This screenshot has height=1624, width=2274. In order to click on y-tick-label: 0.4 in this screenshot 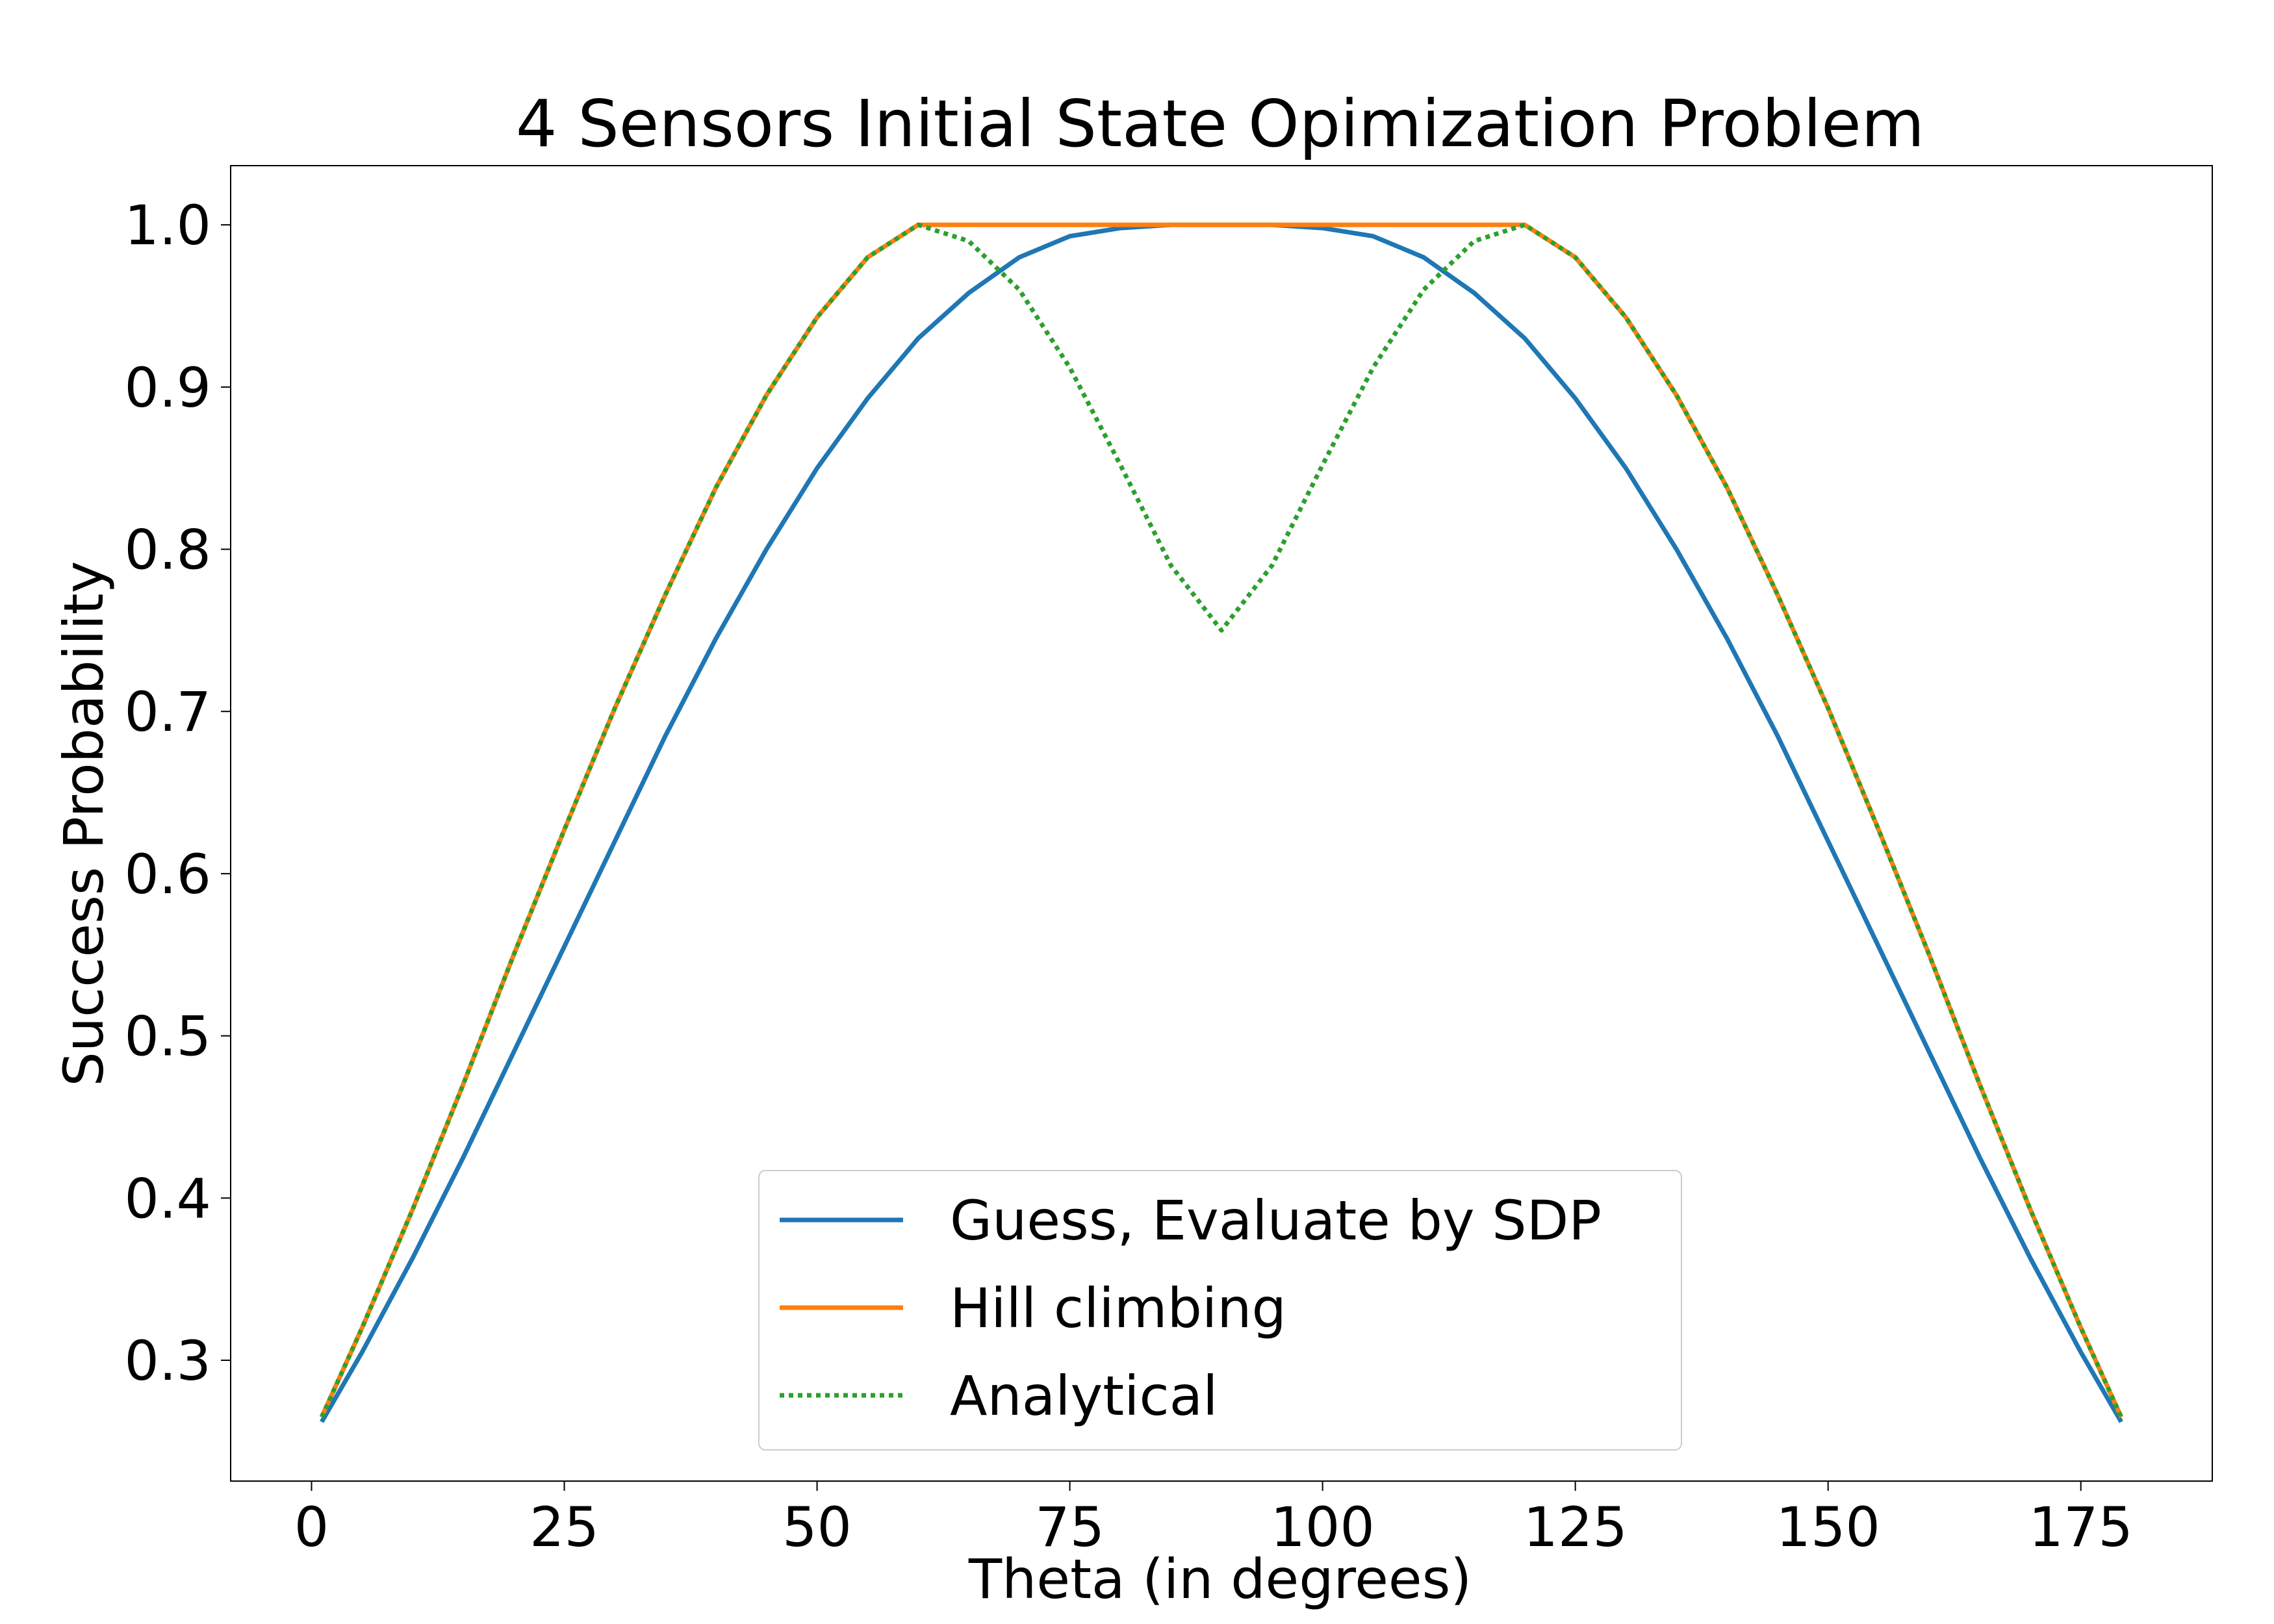, I will do `click(167, 1198)`.